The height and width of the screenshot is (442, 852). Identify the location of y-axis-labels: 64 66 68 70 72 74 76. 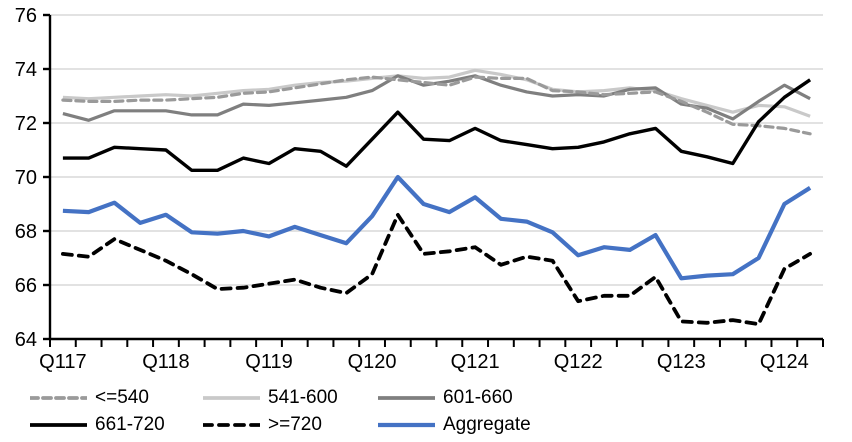
(26, 178).